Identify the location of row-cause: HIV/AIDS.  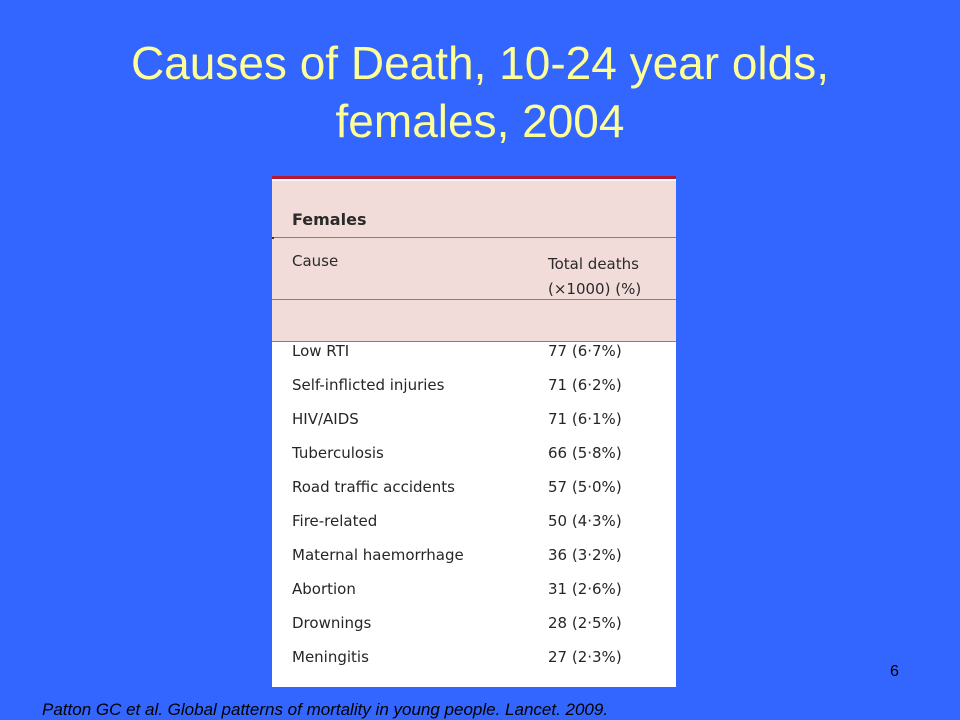
(325, 419).